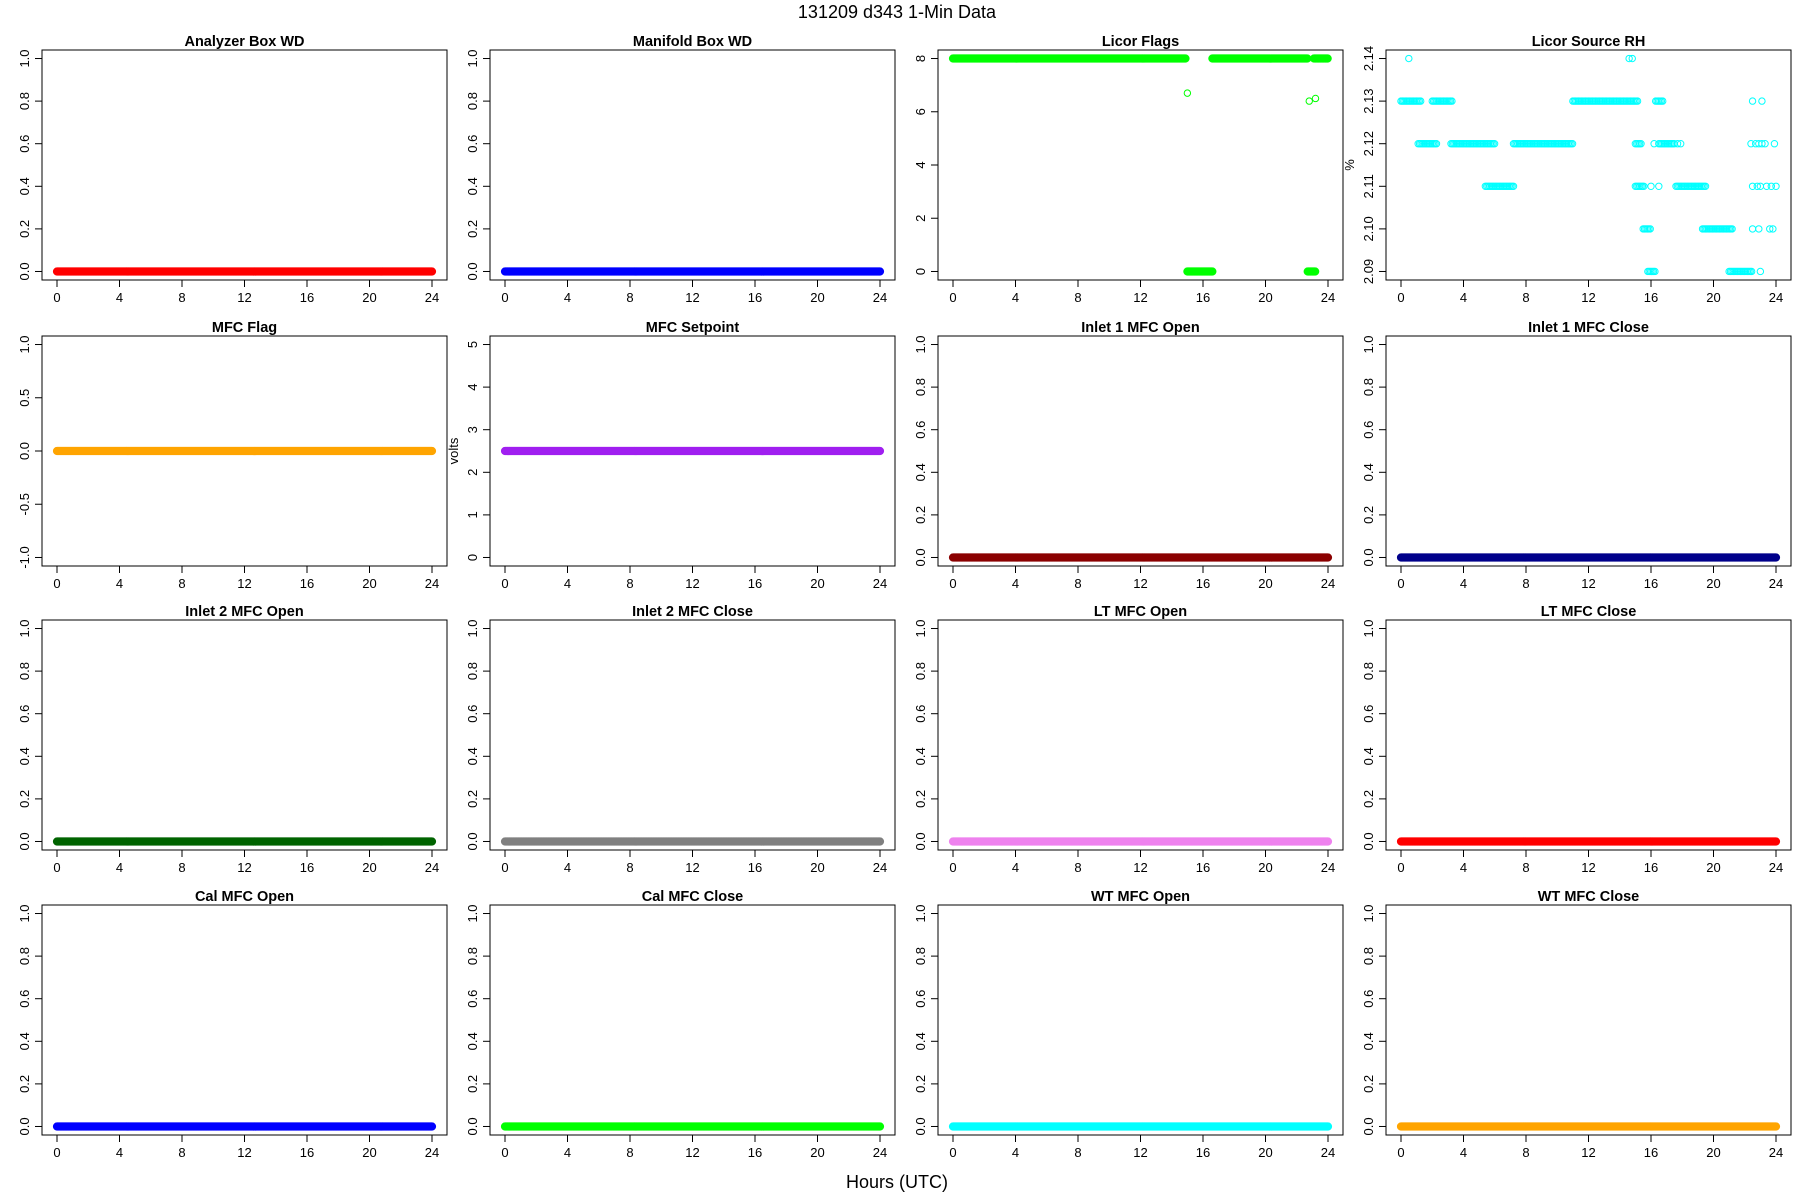  What do you see at coordinates (472, 514) in the screenshot?
I see `y-tick-label: 1` at bounding box center [472, 514].